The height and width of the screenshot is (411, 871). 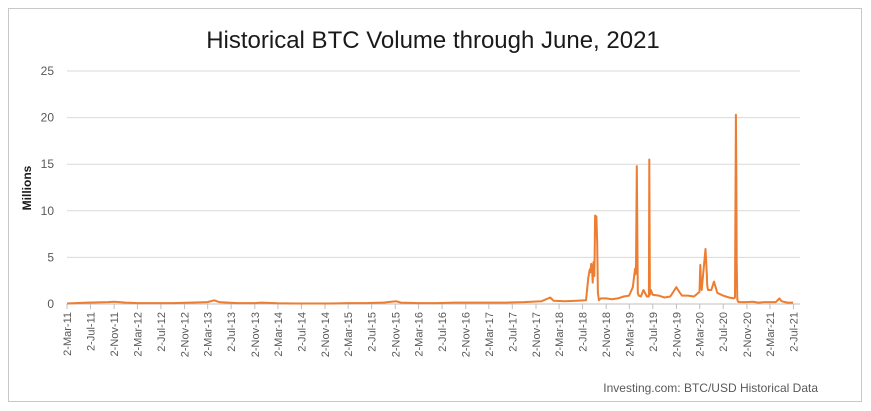 What do you see at coordinates (68, 334) in the screenshot?
I see `x-tick-label: 2-Mar-11` at bounding box center [68, 334].